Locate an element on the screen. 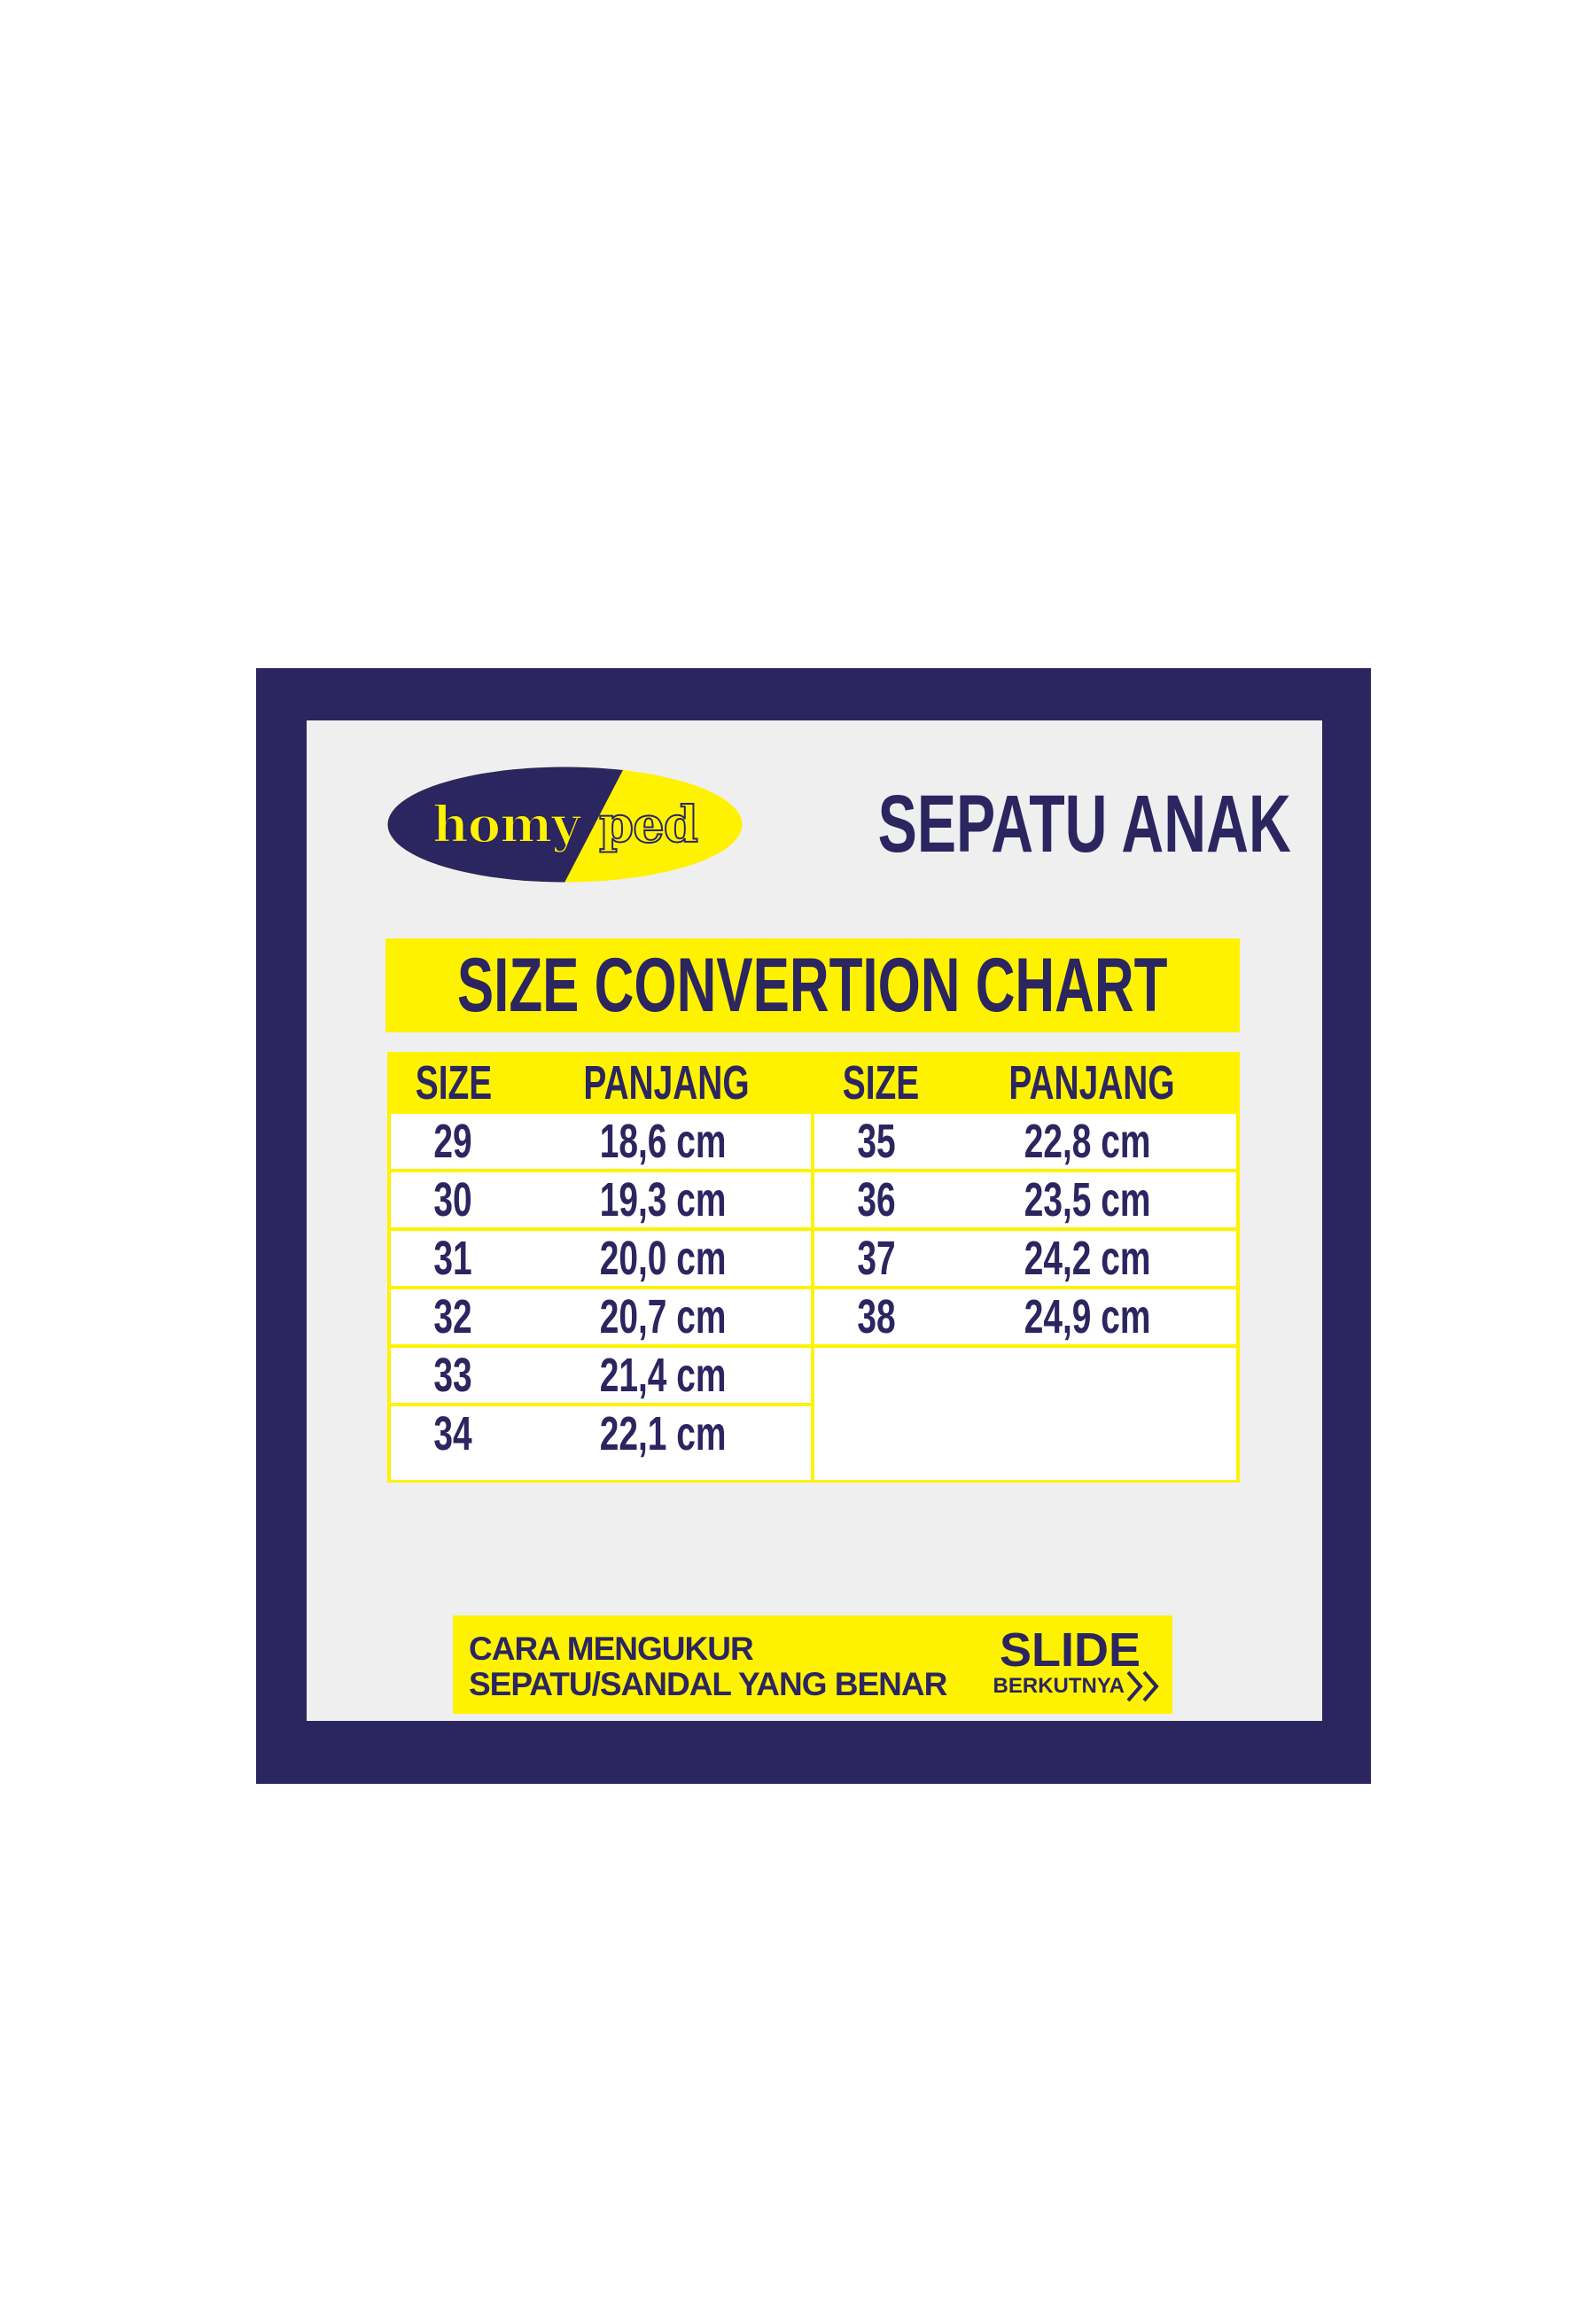  table-row: 37 24,2 cm is located at coordinates (1025, 1260).